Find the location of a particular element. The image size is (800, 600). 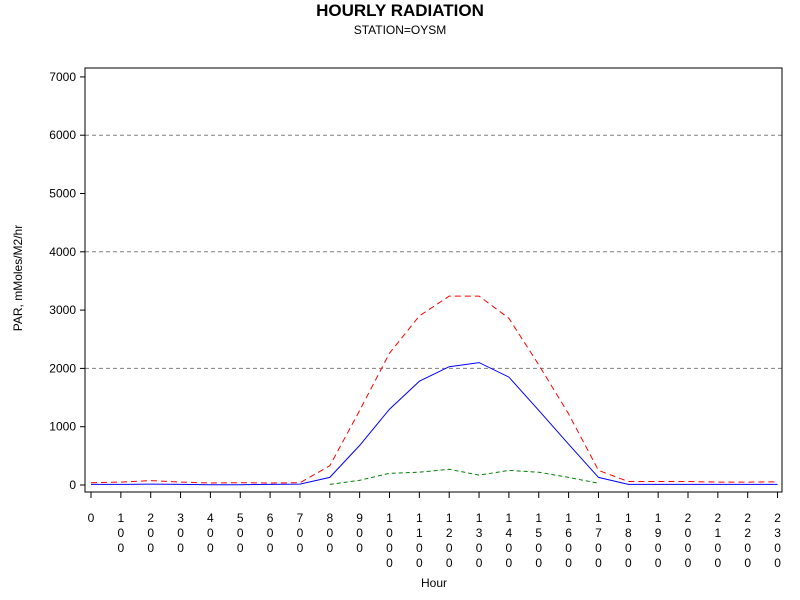

y-axis: 0 1000 2000 3000 4000 5000 6000 7000 is located at coordinates (67, 281).